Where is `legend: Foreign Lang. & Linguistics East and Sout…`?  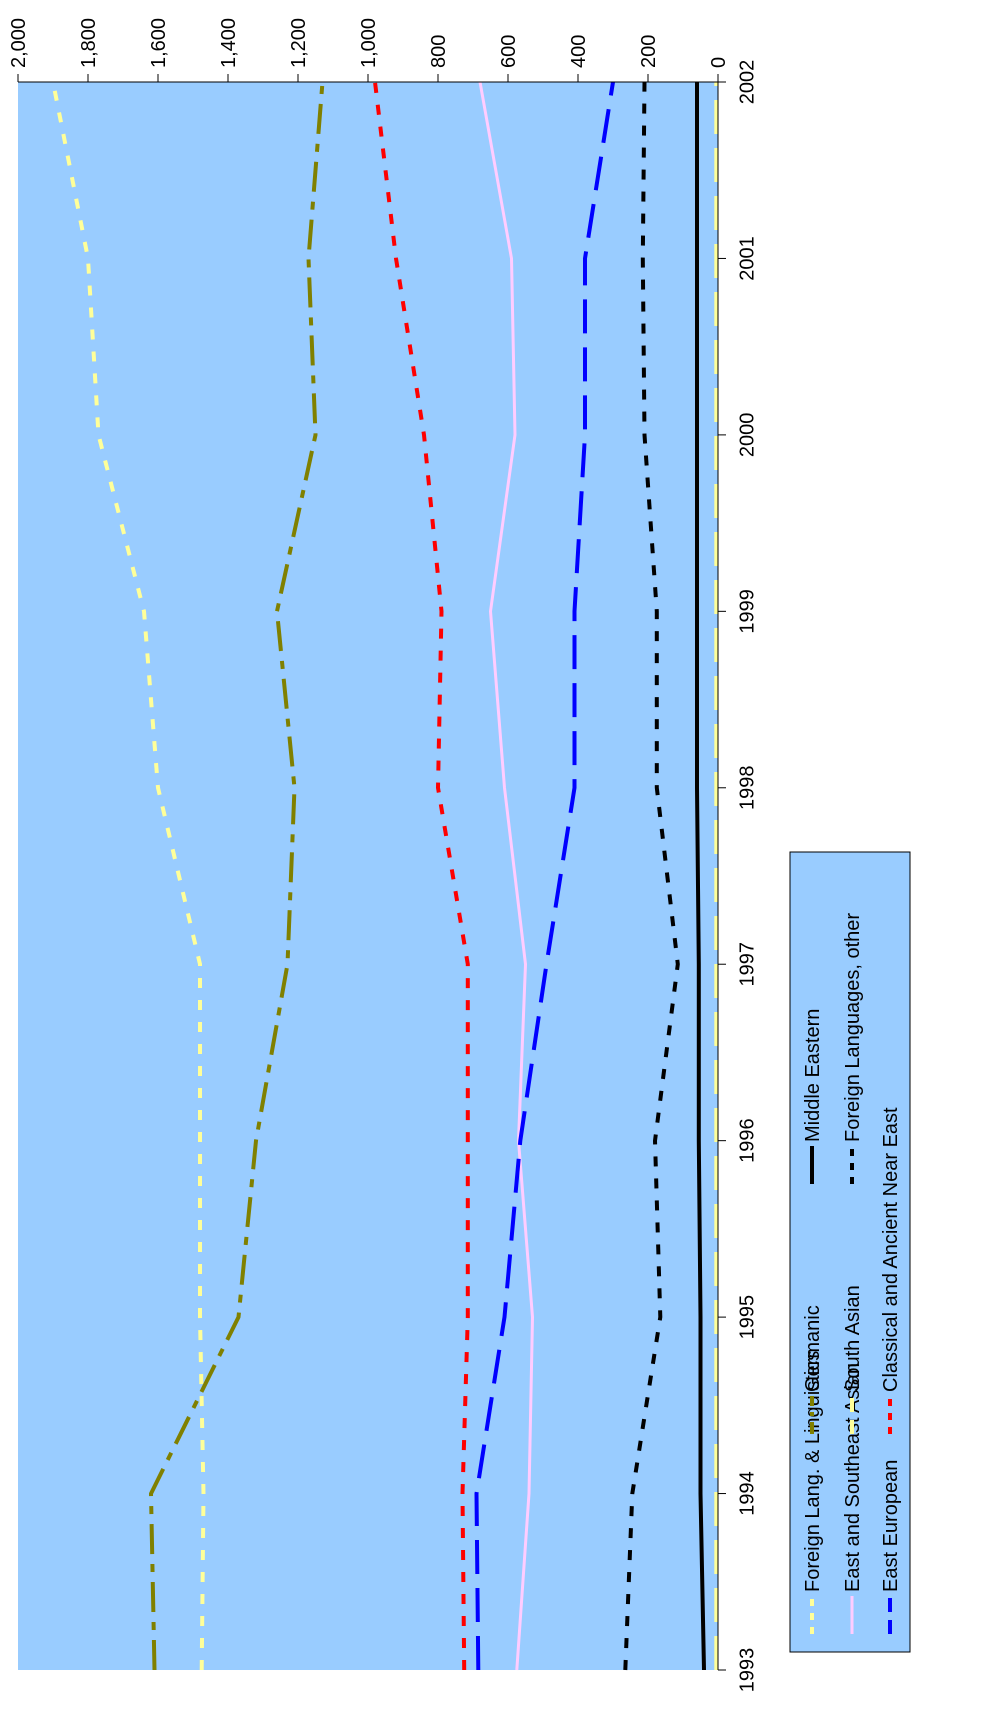
legend: Foreign Lang. & Linguistics East and Sout… is located at coordinates (850, 1252).